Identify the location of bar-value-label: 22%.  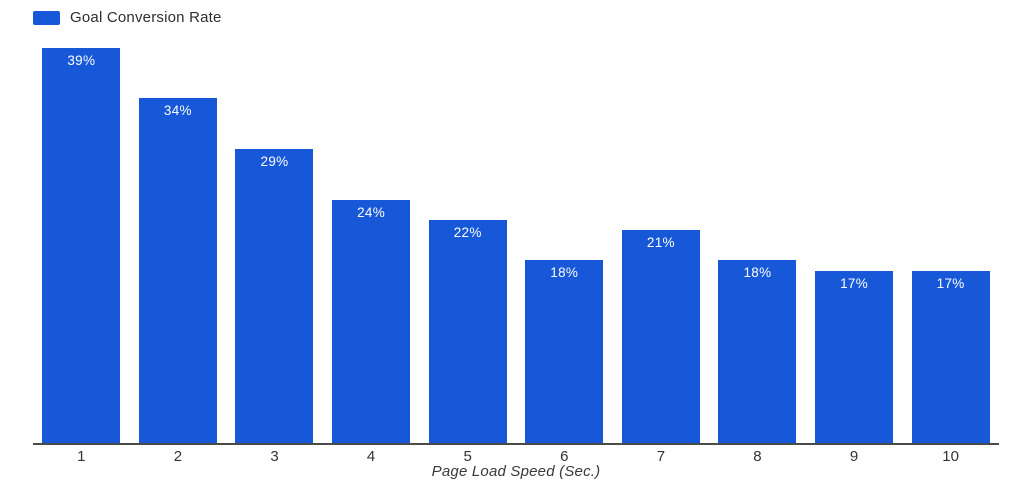
(467, 232).